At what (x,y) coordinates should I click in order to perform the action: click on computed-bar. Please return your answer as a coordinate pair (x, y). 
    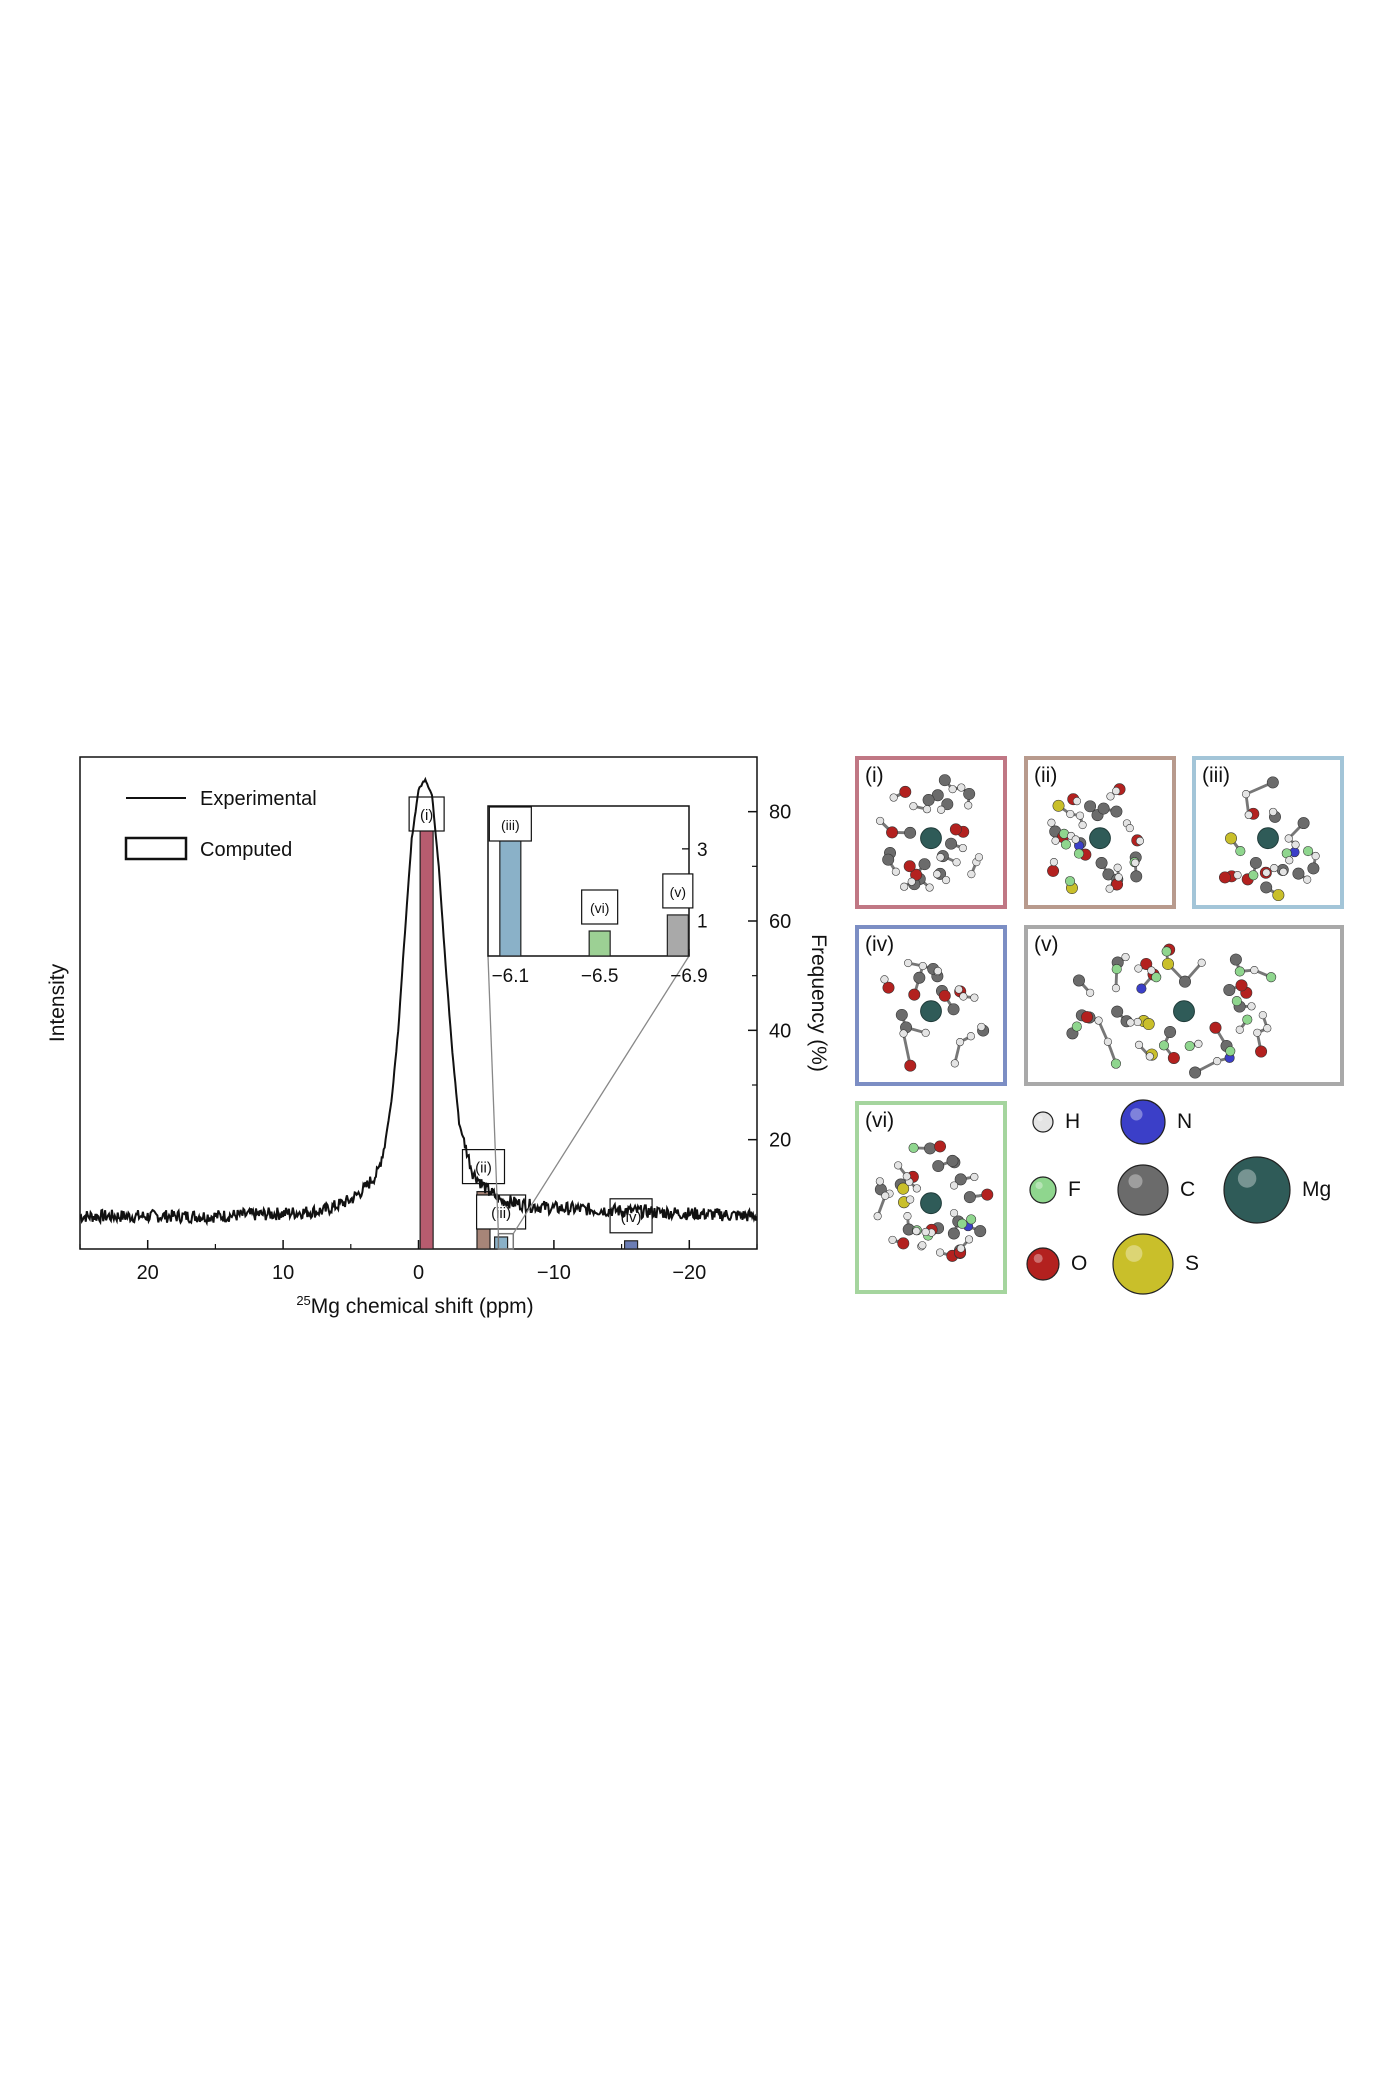
    Looking at the image, I should click on (501, 1243).